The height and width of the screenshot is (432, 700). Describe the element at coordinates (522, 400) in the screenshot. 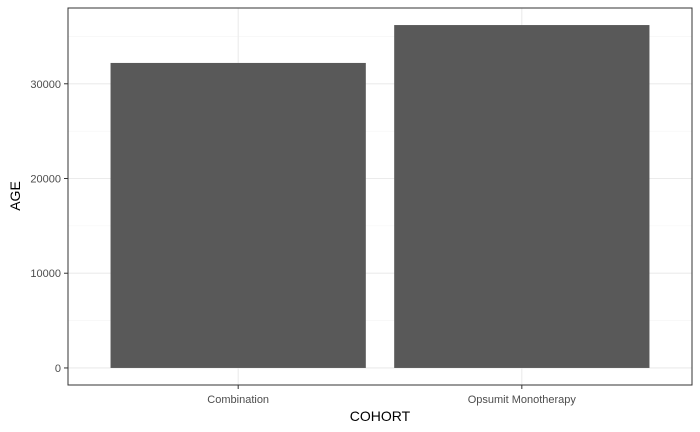

I see `x-tick-label: Opsumit Monotherapy` at that location.